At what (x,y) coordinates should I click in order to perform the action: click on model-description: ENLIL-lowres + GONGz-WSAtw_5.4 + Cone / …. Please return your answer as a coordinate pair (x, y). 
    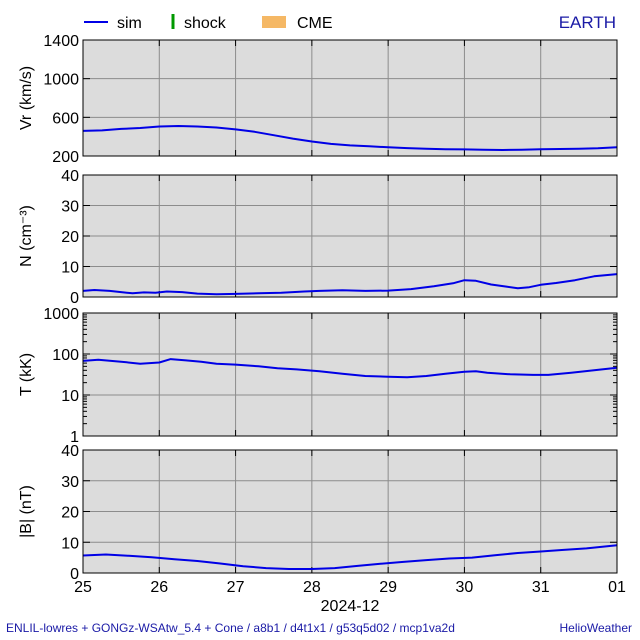
    Looking at the image, I should click on (230, 628).